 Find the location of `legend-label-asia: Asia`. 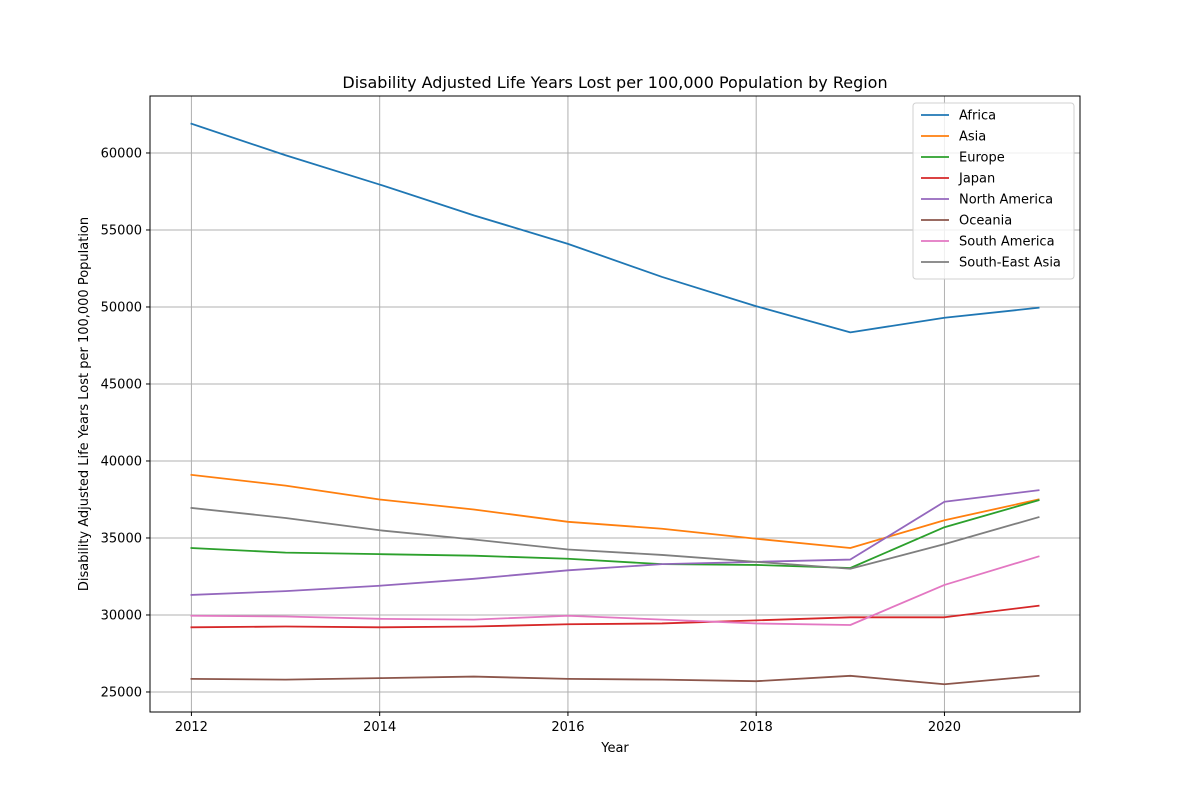

legend-label-asia: Asia is located at coordinates (972, 137).